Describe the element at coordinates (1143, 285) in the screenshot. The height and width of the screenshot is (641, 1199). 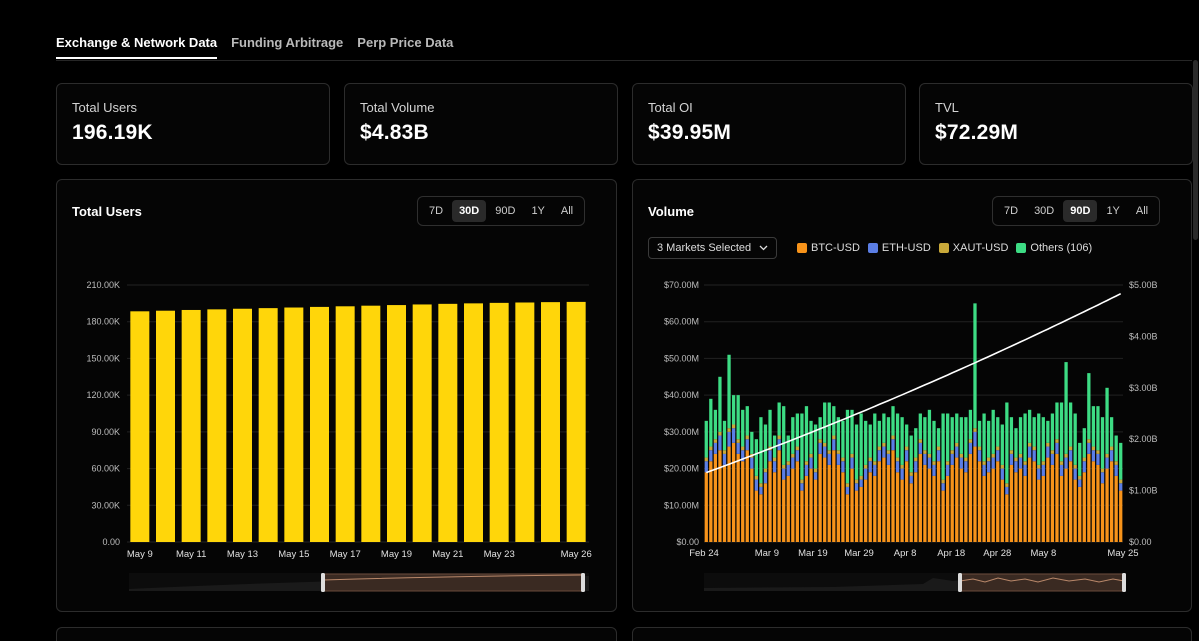
I see `y-tick-label-right: $5.00B` at that location.